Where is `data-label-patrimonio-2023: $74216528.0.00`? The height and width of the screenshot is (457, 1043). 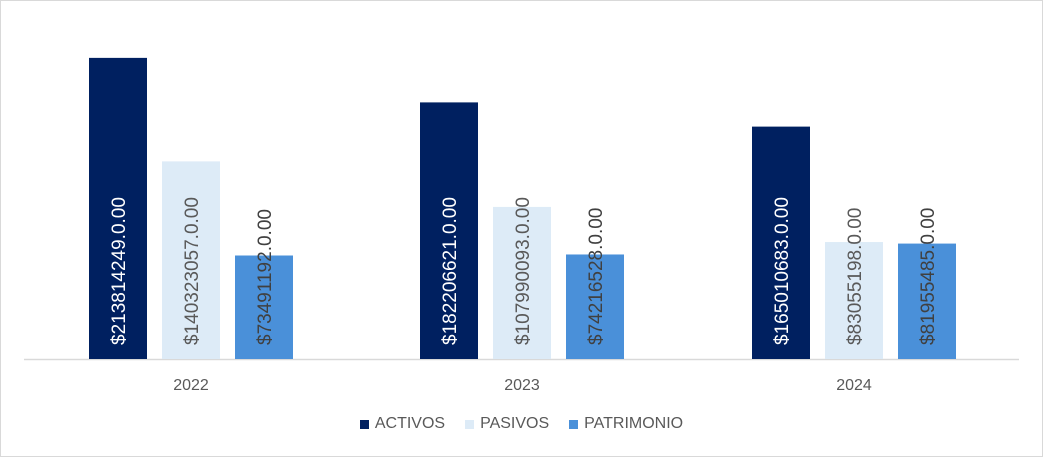 data-label-patrimonio-2023: $74216528.0.00 is located at coordinates (596, 276).